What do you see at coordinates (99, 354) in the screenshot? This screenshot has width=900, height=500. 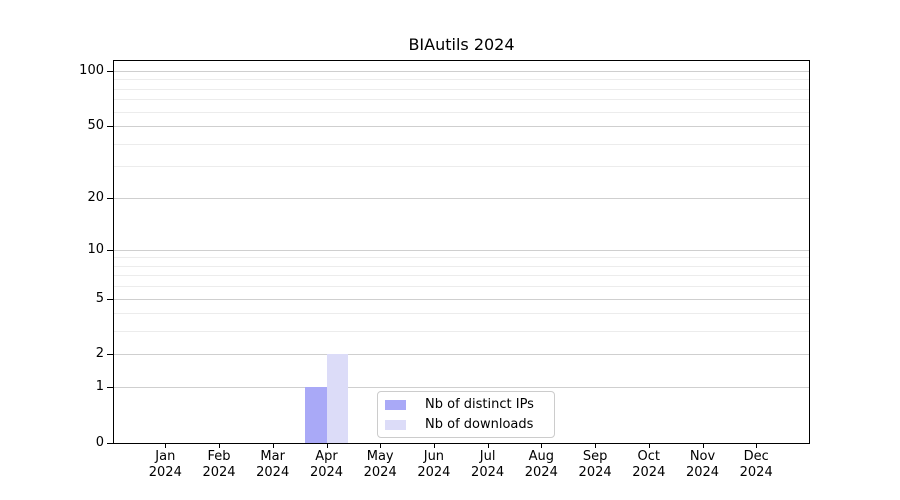 I see `y-tick-label-2: 2` at bounding box center [99, 354].